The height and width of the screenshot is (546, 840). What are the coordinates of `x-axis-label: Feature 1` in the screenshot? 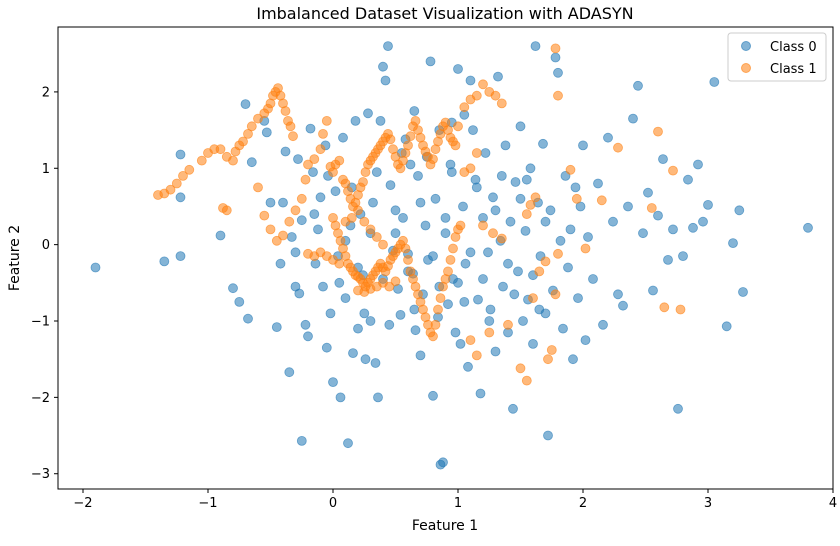 It's located at (445, 526).